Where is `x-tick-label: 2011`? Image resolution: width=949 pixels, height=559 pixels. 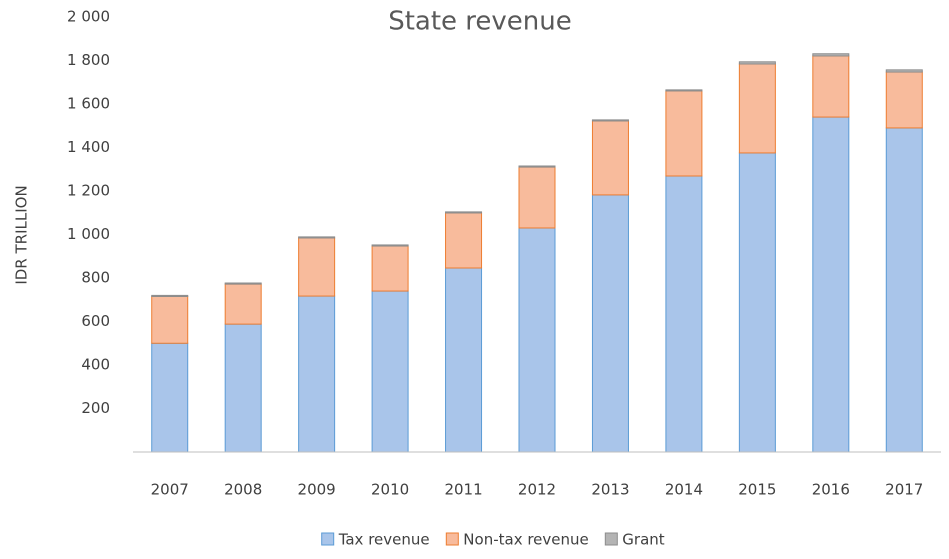 x-tick-label: 2011 is located at coordinates (463, 490).